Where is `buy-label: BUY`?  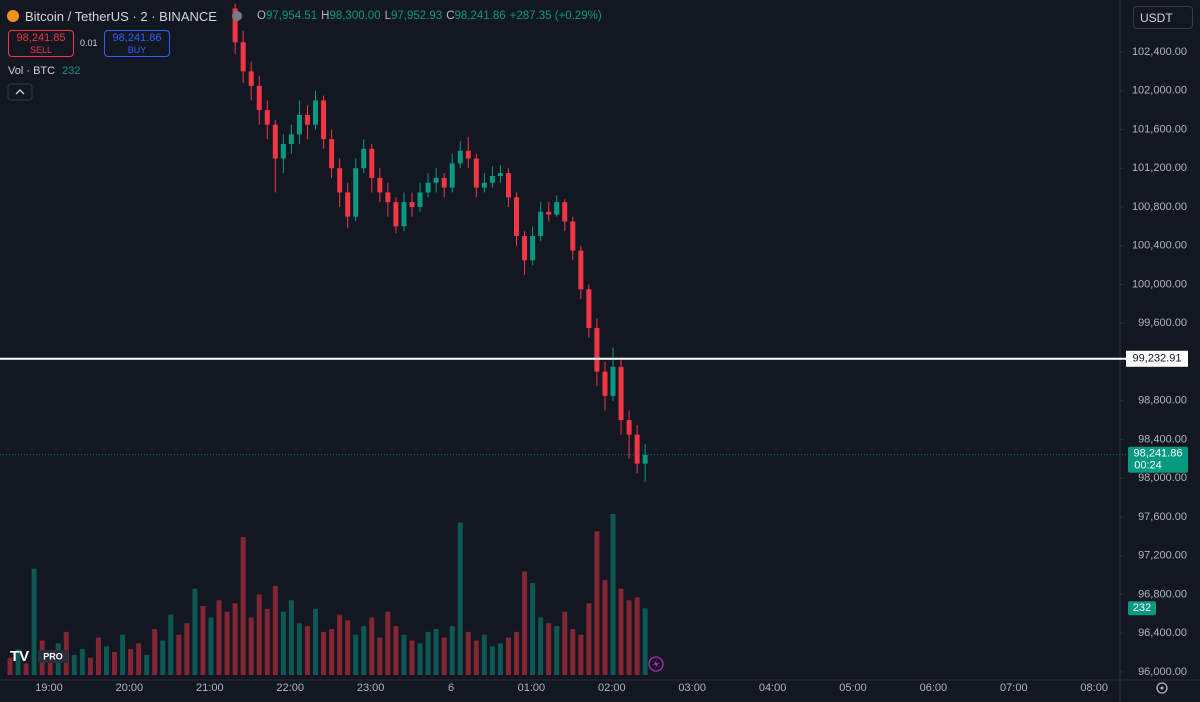 buy-label: BUY is located at coordinates (137, 50).